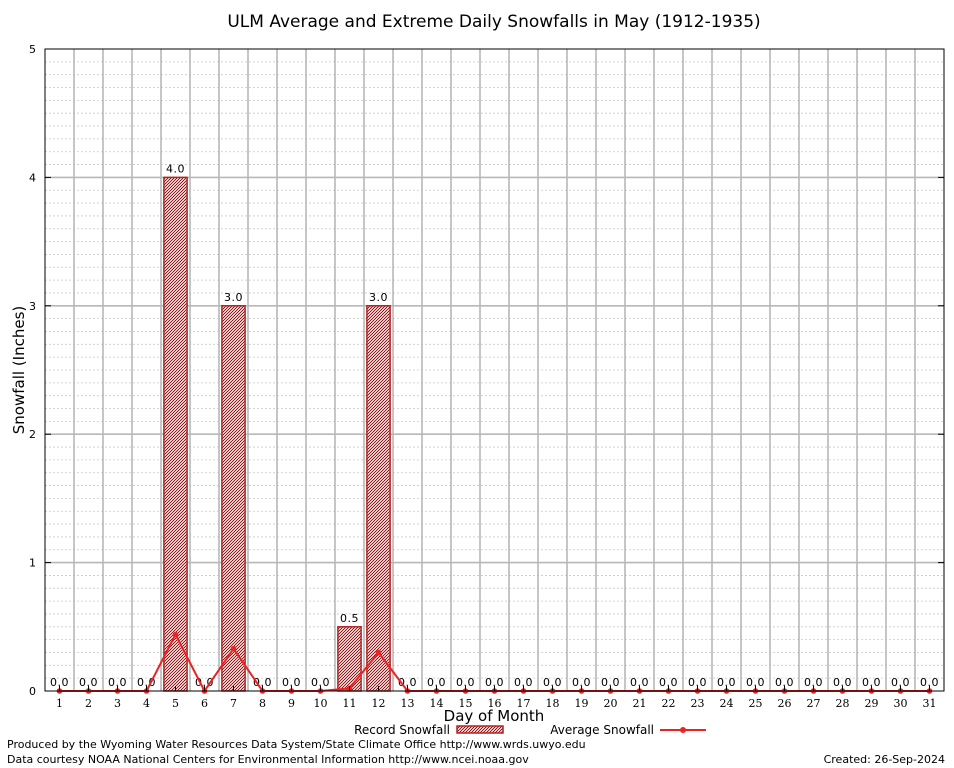 The width and height of the screenshot is (954, 768). Describe the element at coordinates (437, 703) in the screenshot. I see `x-tick-label: 14` at that location.